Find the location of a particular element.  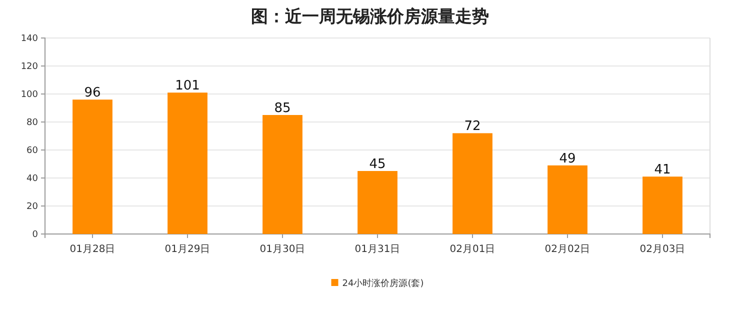

data-label: 41 is located at coordinates (662, 170).